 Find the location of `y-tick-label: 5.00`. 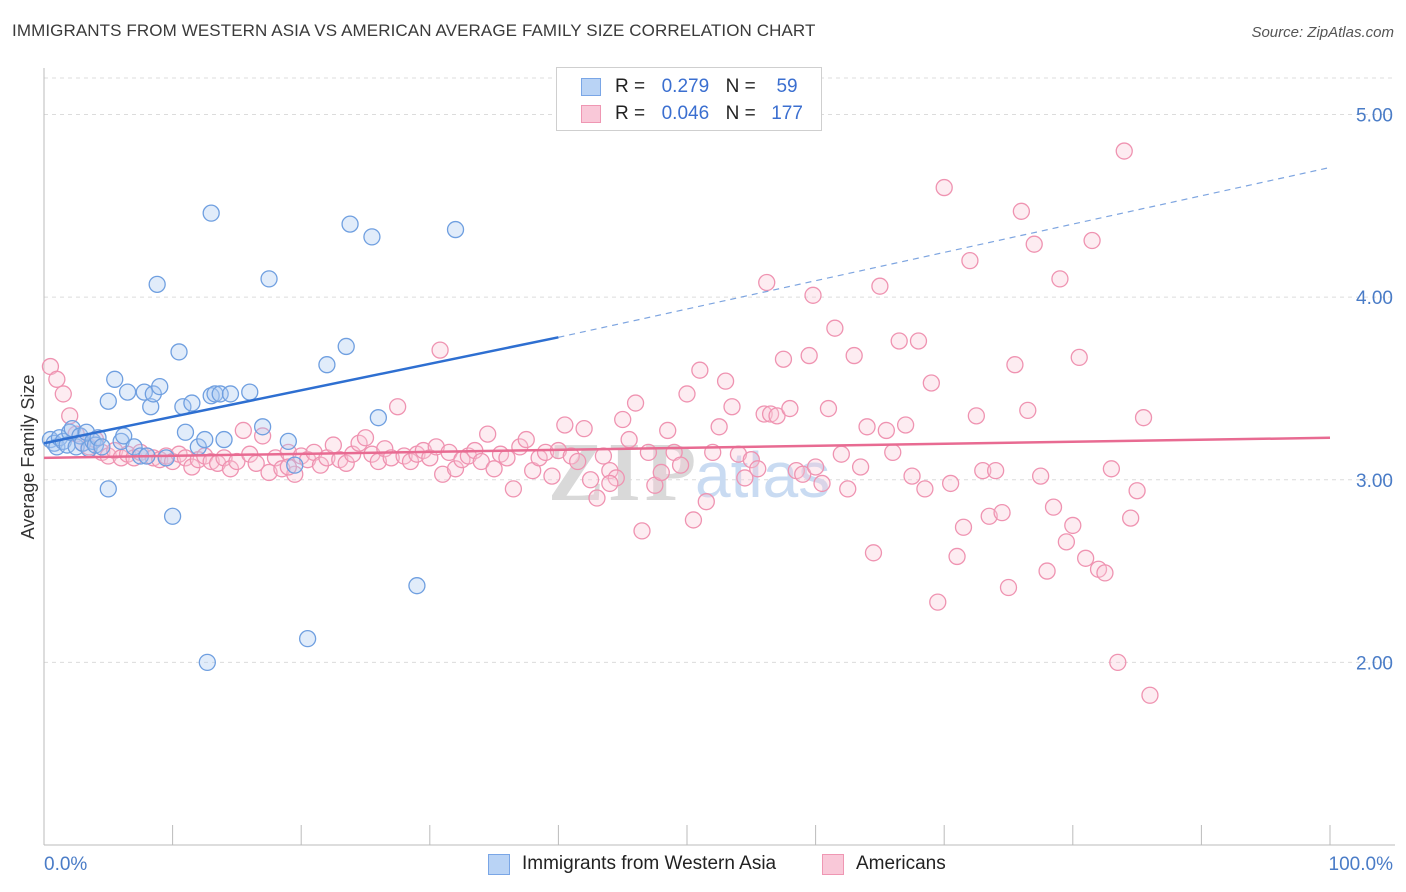

y-tick-label: 5.00 is located at coordinates (1374, 116).